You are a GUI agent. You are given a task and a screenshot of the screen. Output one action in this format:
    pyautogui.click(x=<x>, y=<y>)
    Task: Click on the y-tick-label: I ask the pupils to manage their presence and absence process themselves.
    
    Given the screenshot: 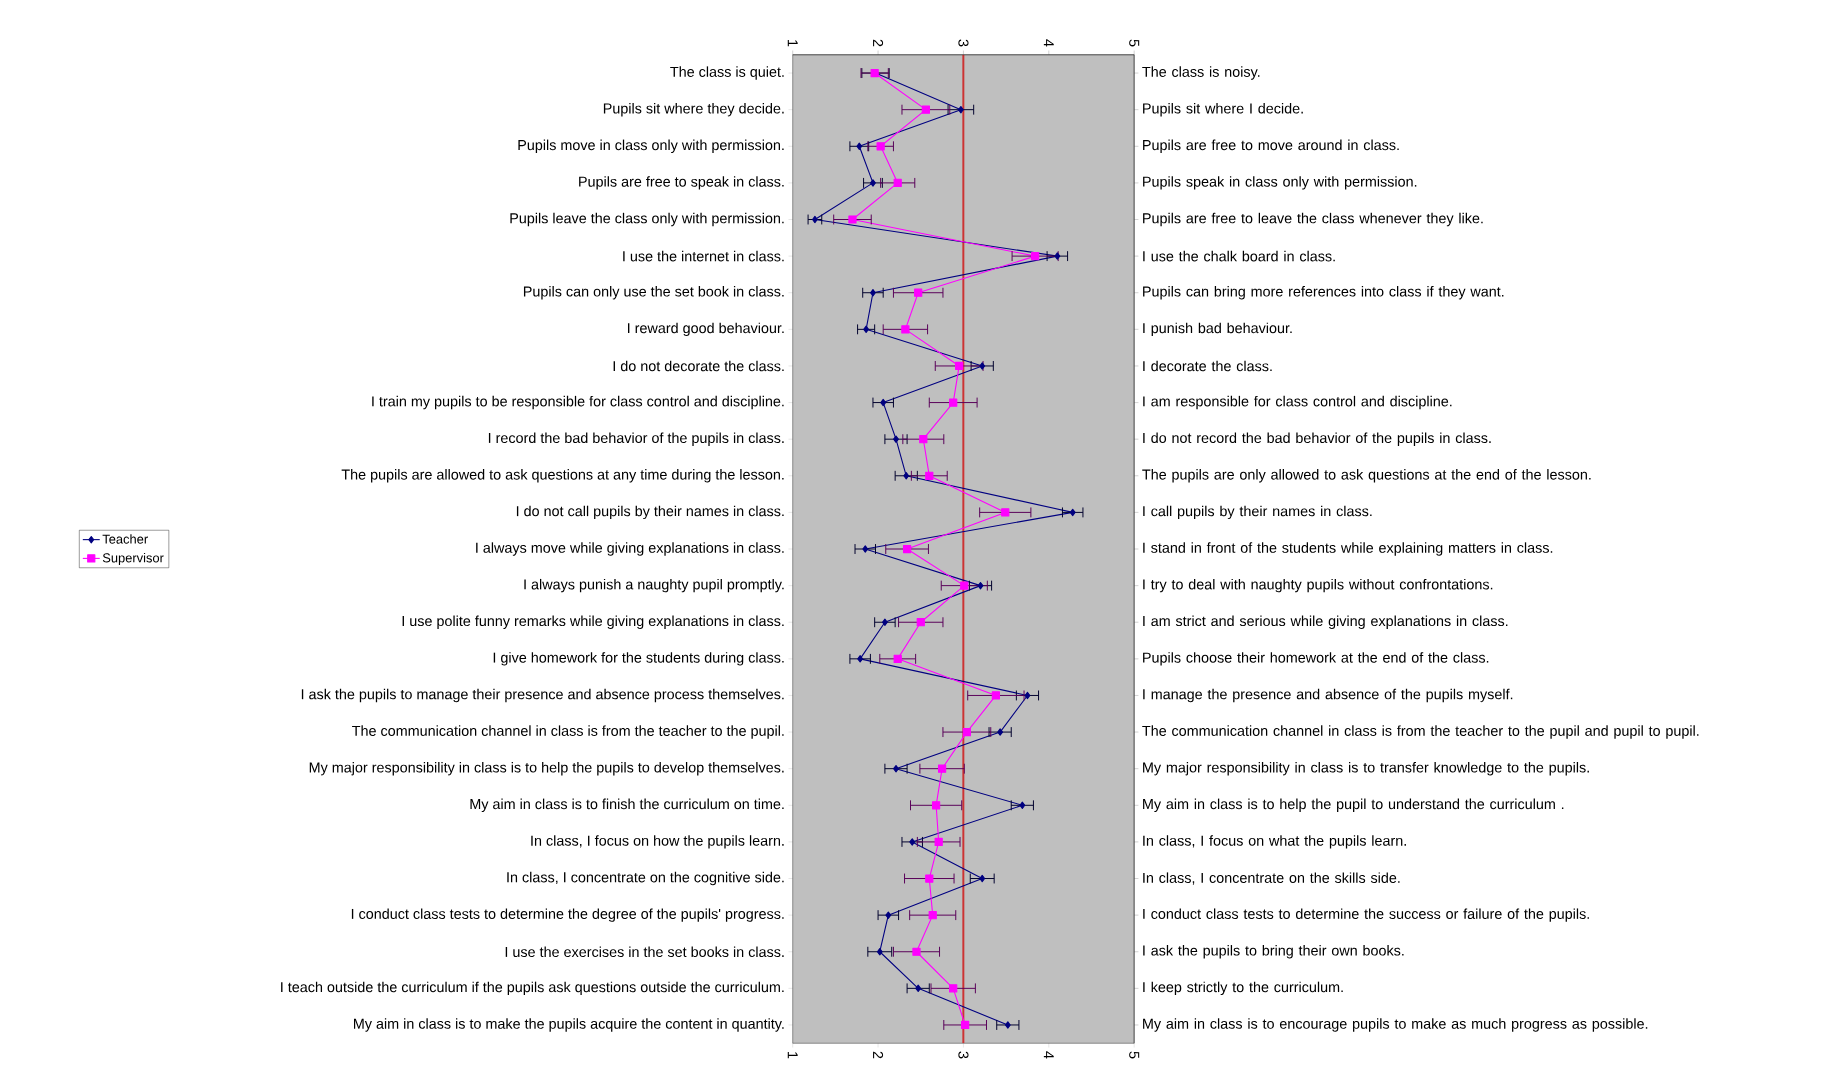 What is the action you would take?
    pyautogui.click(x=542, y=695)
    